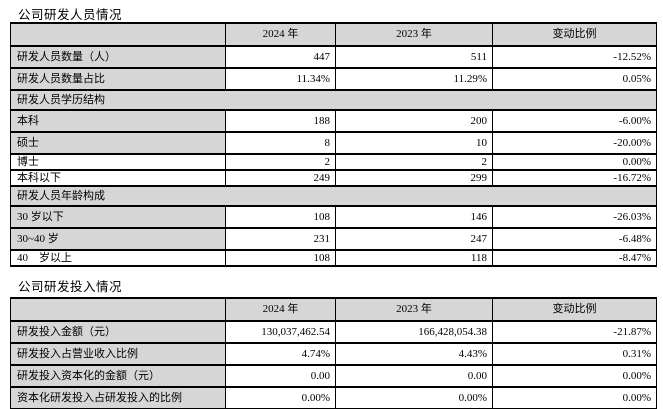 The width and height of the screenshot is (663, 409). I want to click on row-label-cell: 30~40 岁, so click(118, 239).